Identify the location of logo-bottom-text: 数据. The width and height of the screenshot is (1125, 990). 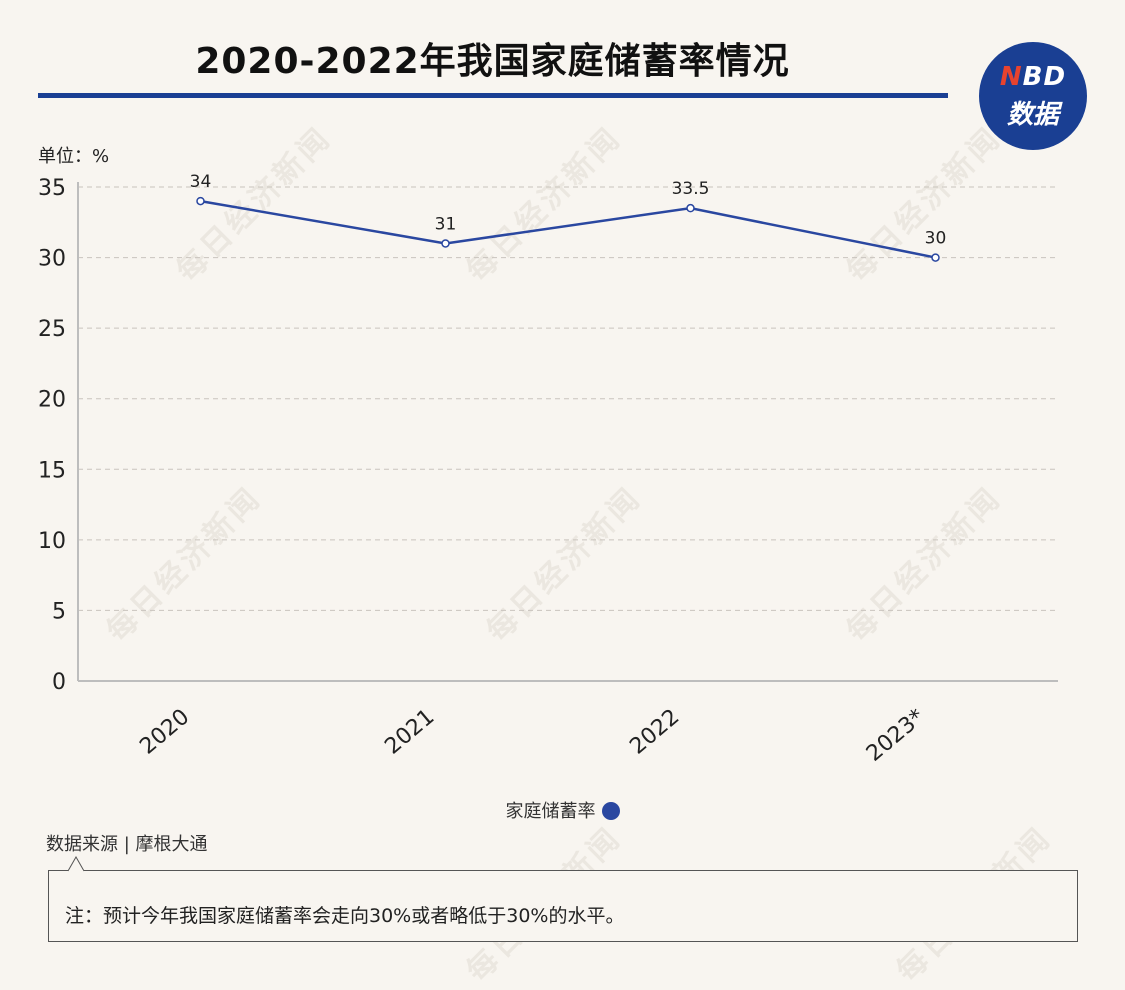
(1032, 115).